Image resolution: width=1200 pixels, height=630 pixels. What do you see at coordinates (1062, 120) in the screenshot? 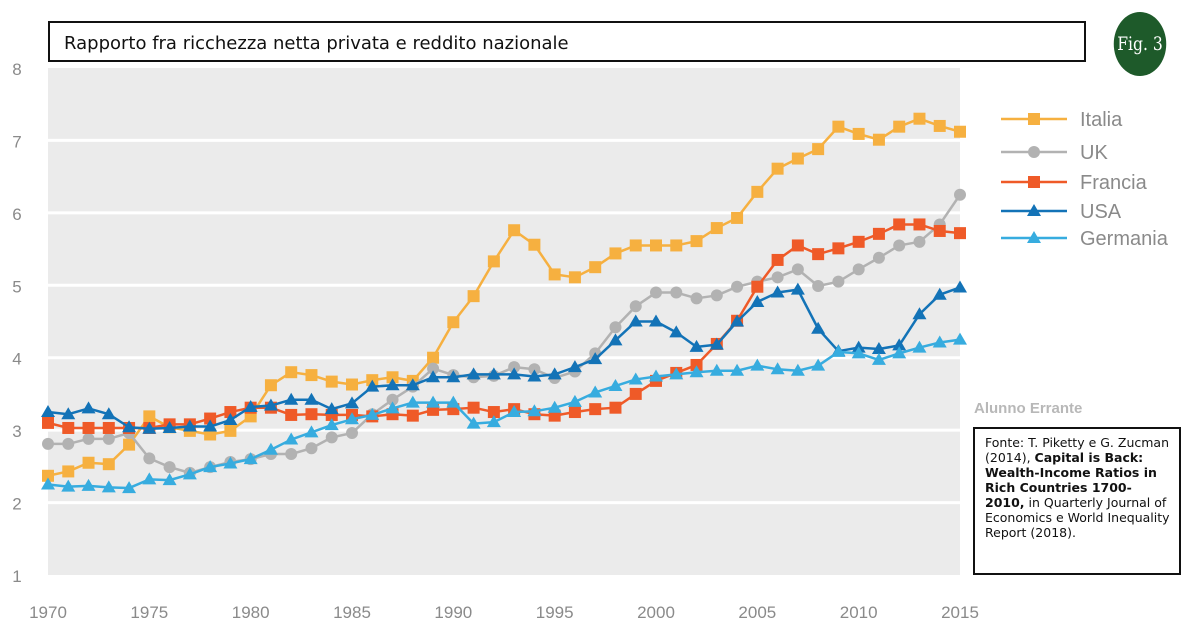
I see `legend-item-italia: Italia` at bounding box center [1062, 120].